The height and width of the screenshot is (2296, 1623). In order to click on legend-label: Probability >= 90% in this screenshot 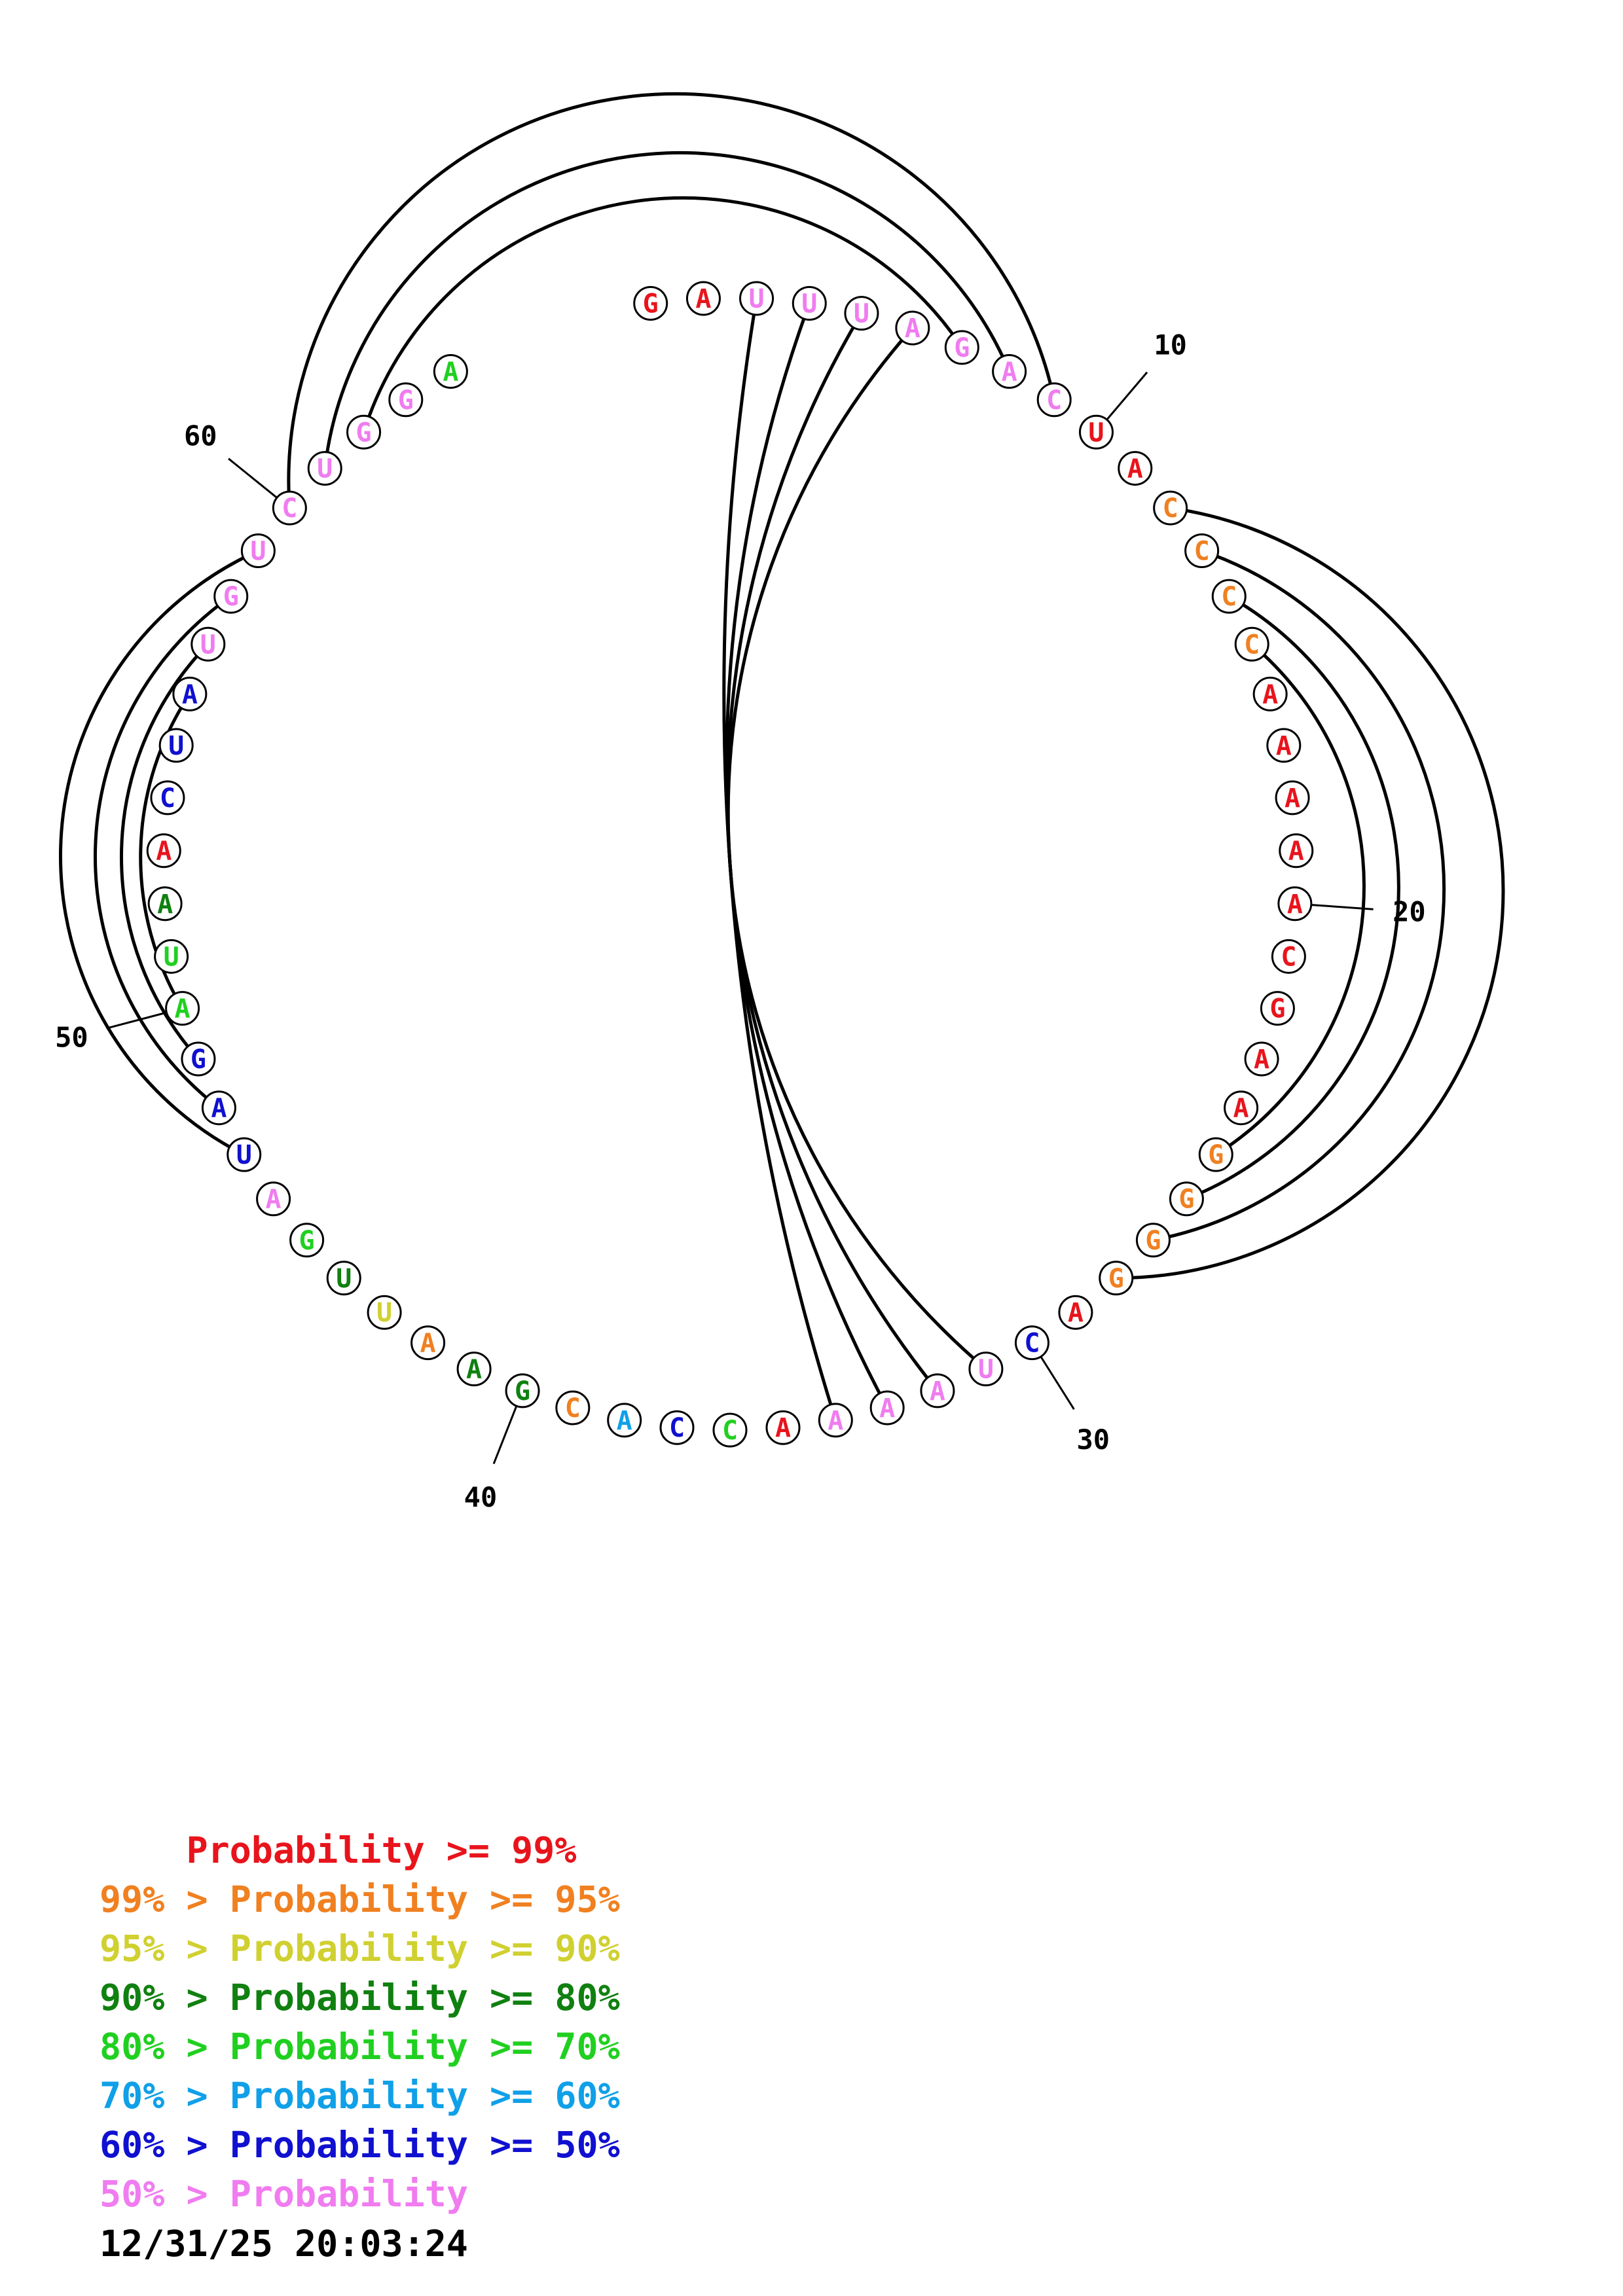, I will do `click(424, 1948)`.